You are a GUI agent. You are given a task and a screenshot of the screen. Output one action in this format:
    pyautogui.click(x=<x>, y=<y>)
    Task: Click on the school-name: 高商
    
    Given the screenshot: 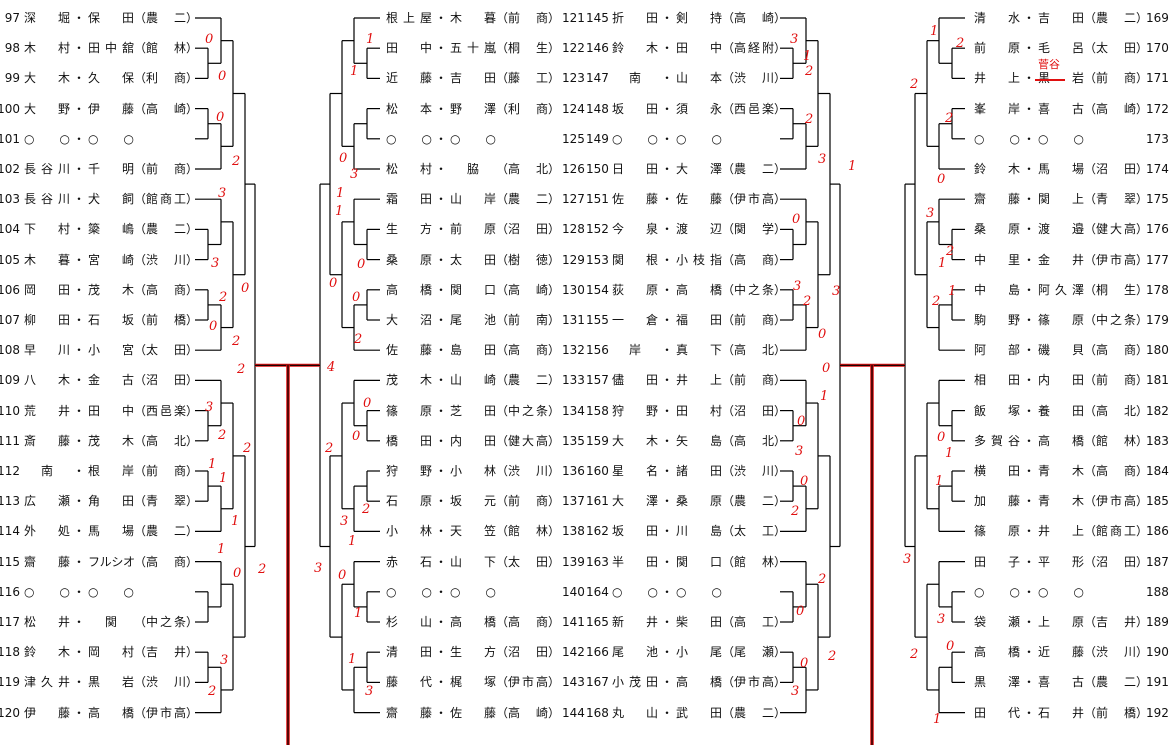 What is the action you would take?
    pyautogui.click(x=1116, y=471)
    